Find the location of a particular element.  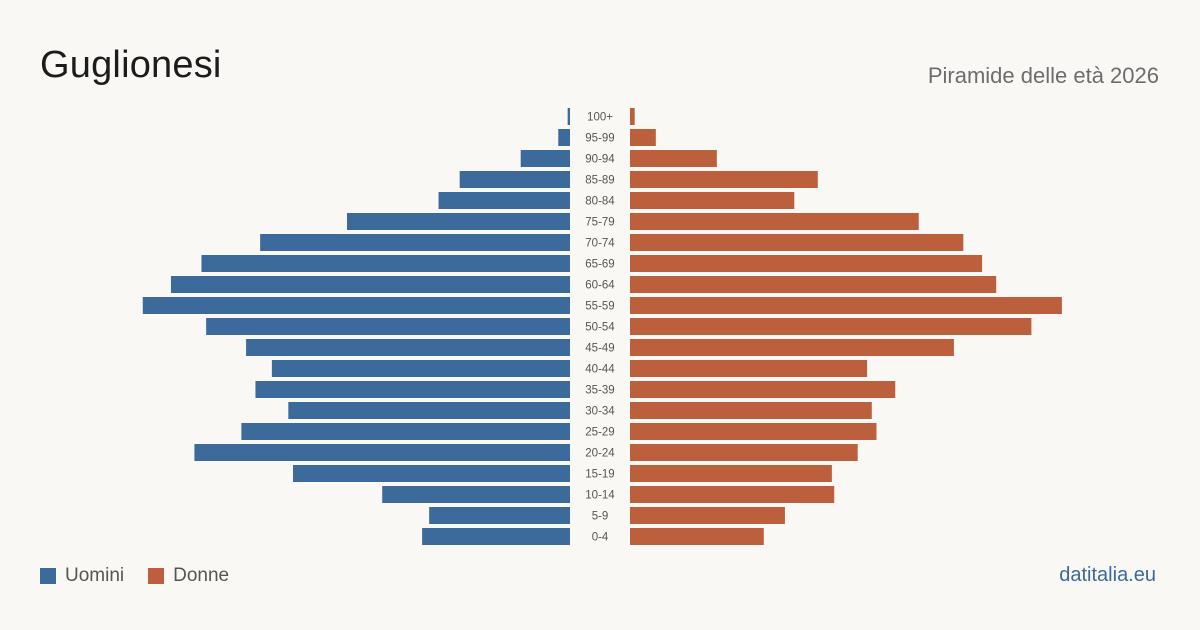

age-label-0-4: 0-4 is located at coordinates (600, 538).